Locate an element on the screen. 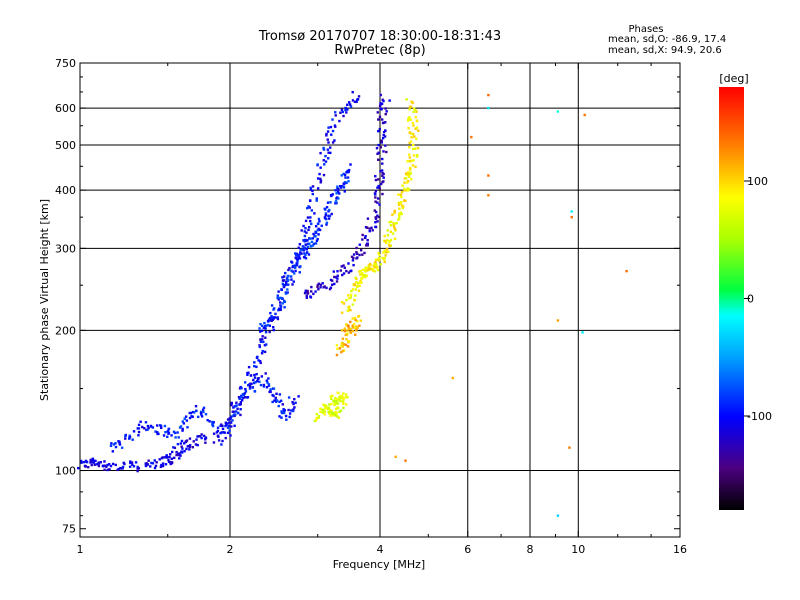  phase-annotation-heading: Phases is located at coordinates (645, 29).